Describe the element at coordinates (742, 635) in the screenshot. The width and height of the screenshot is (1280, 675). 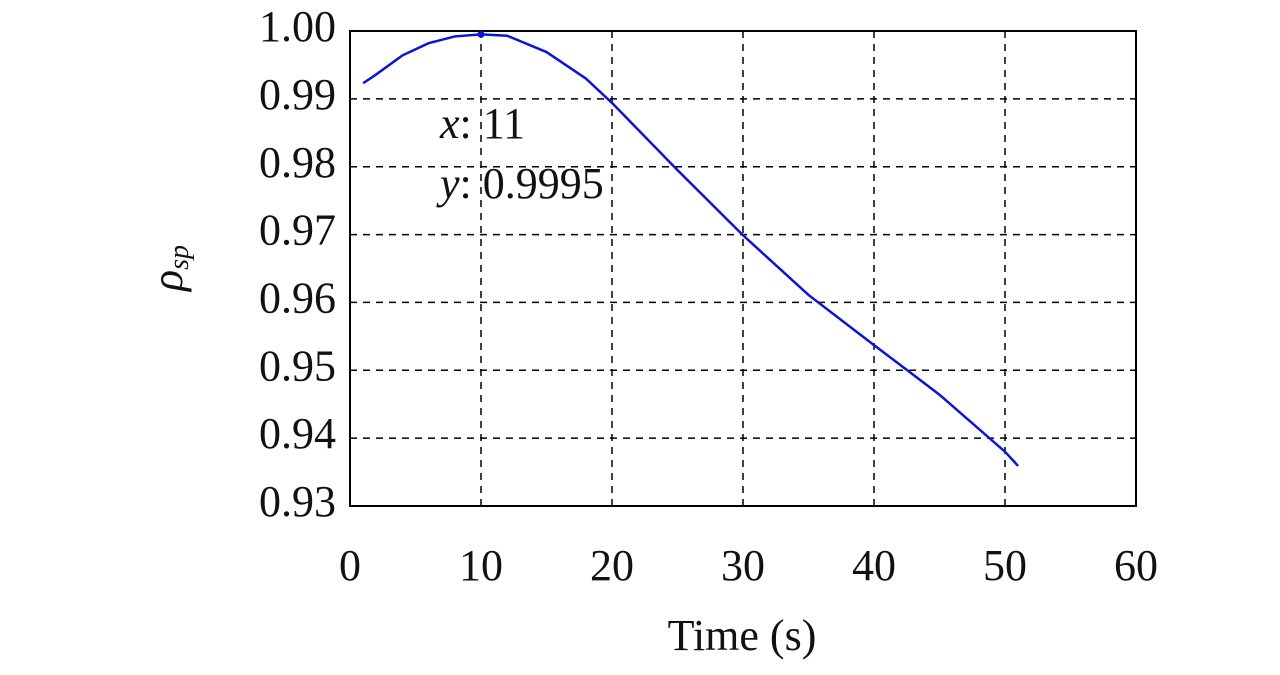
I see `x-axis-label: Time (s)` at that location.